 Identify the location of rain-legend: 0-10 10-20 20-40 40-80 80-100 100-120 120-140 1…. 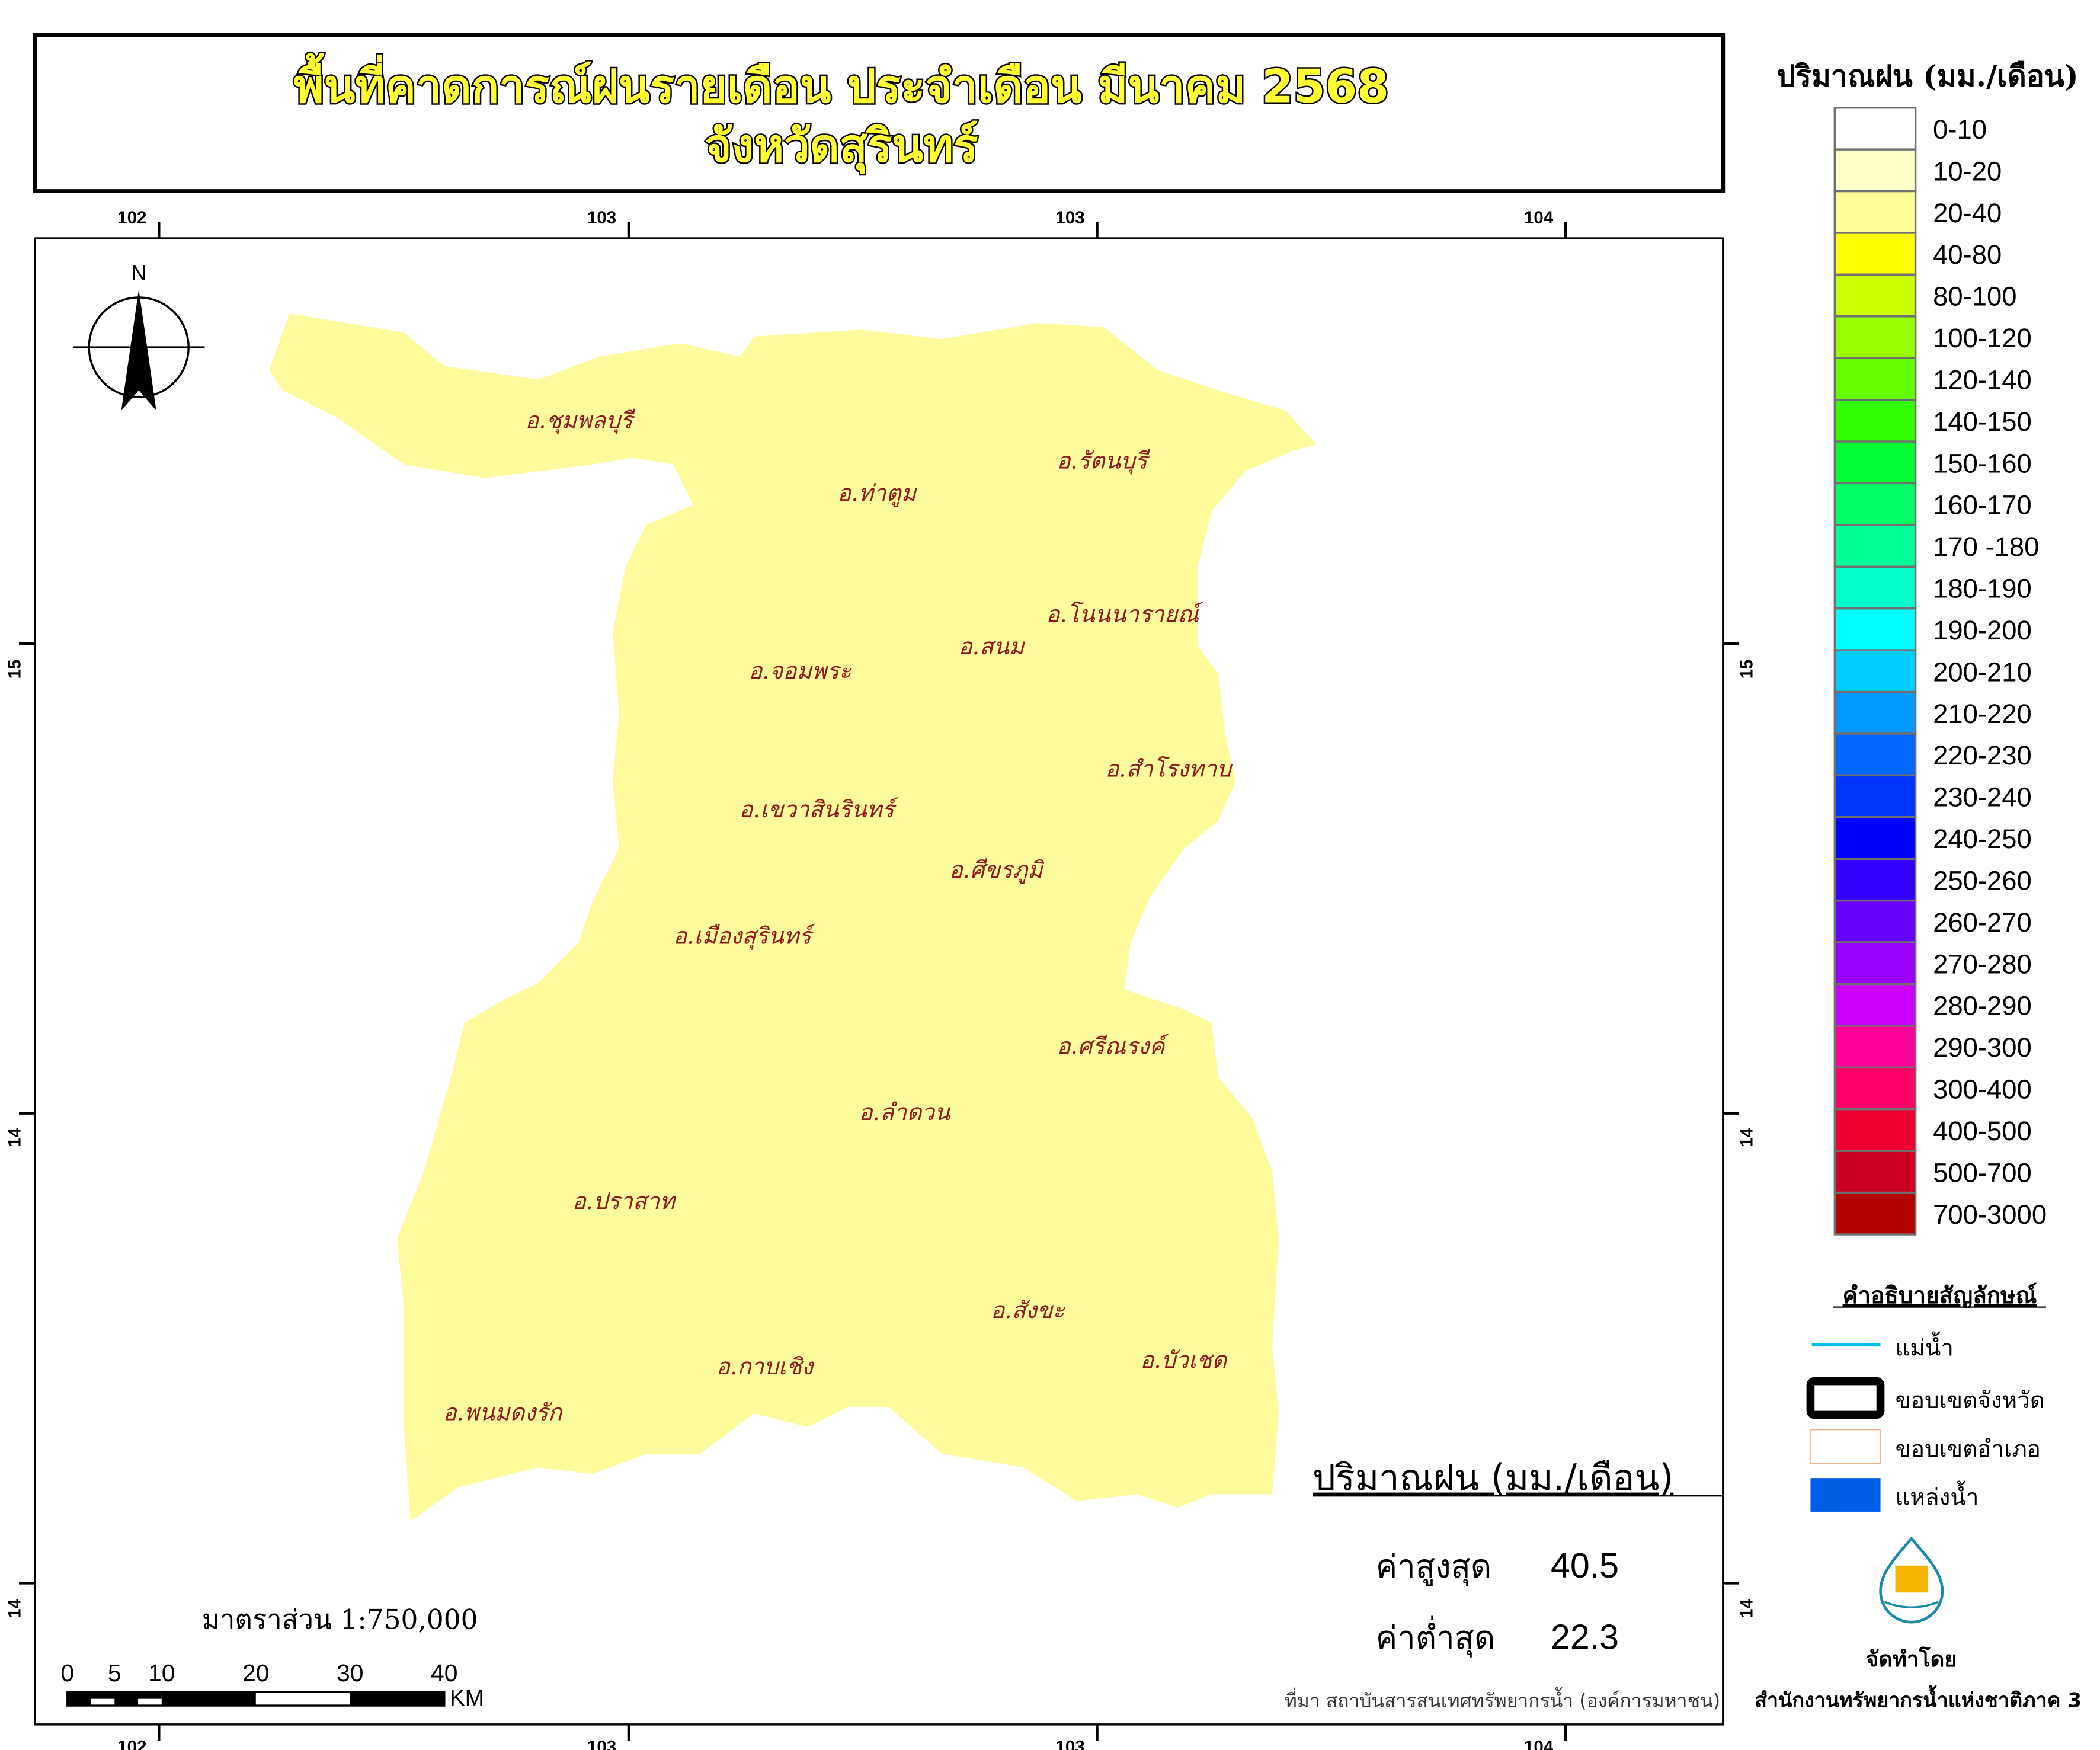
(1940, 671).